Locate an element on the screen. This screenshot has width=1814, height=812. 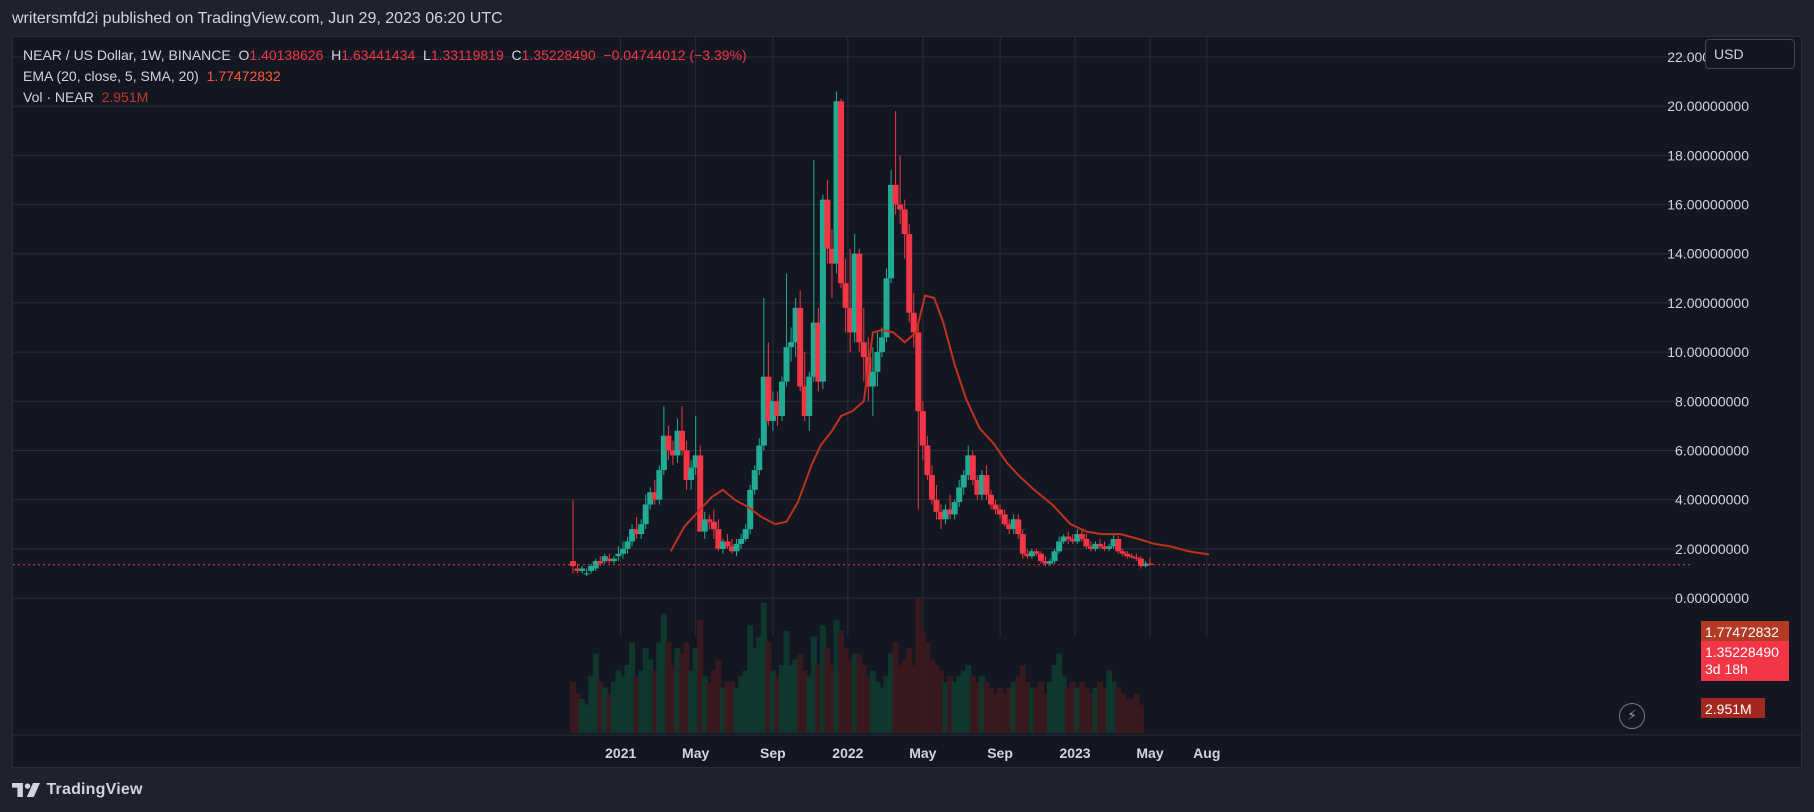
open-label: O is located at coordinates (244, 55).